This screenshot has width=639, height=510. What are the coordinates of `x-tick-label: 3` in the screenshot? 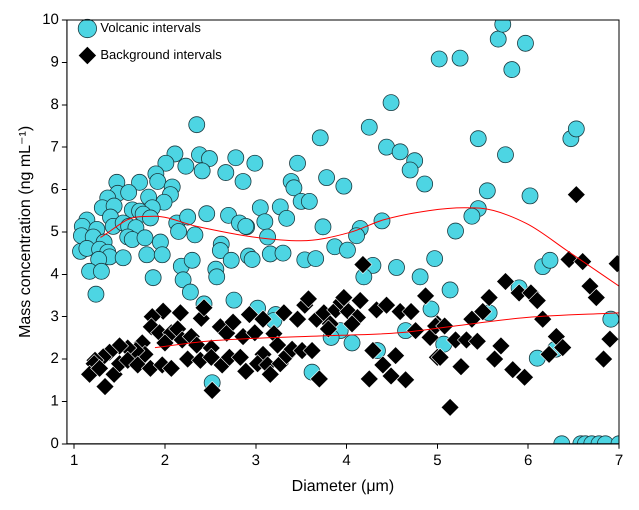 It's located at (256, 460).